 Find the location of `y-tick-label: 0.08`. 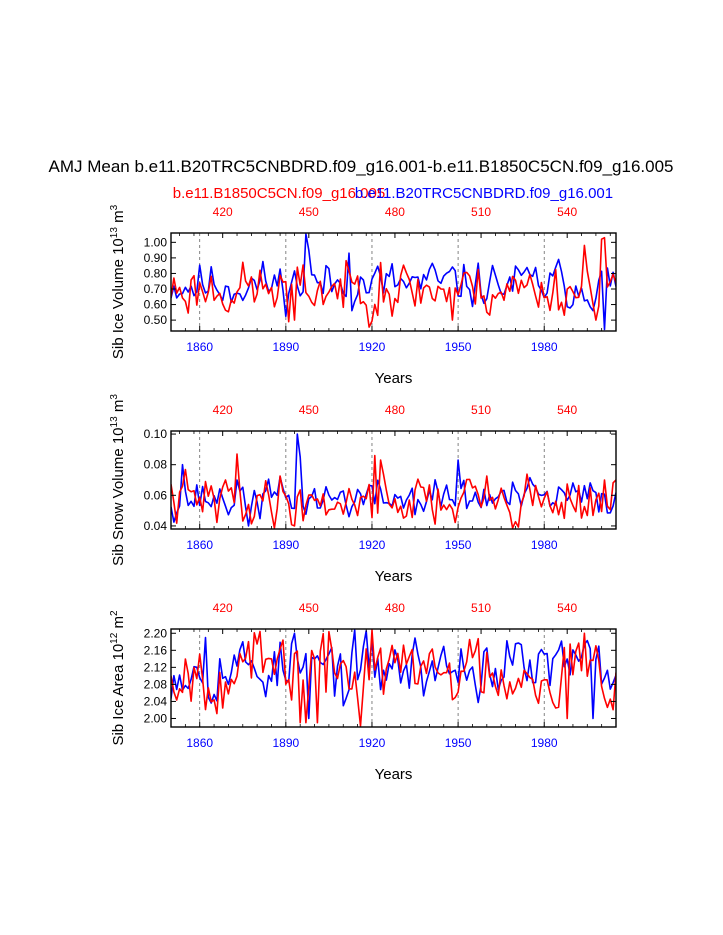

y-tick-label: 0.08 is located at coordinates (156, 465).